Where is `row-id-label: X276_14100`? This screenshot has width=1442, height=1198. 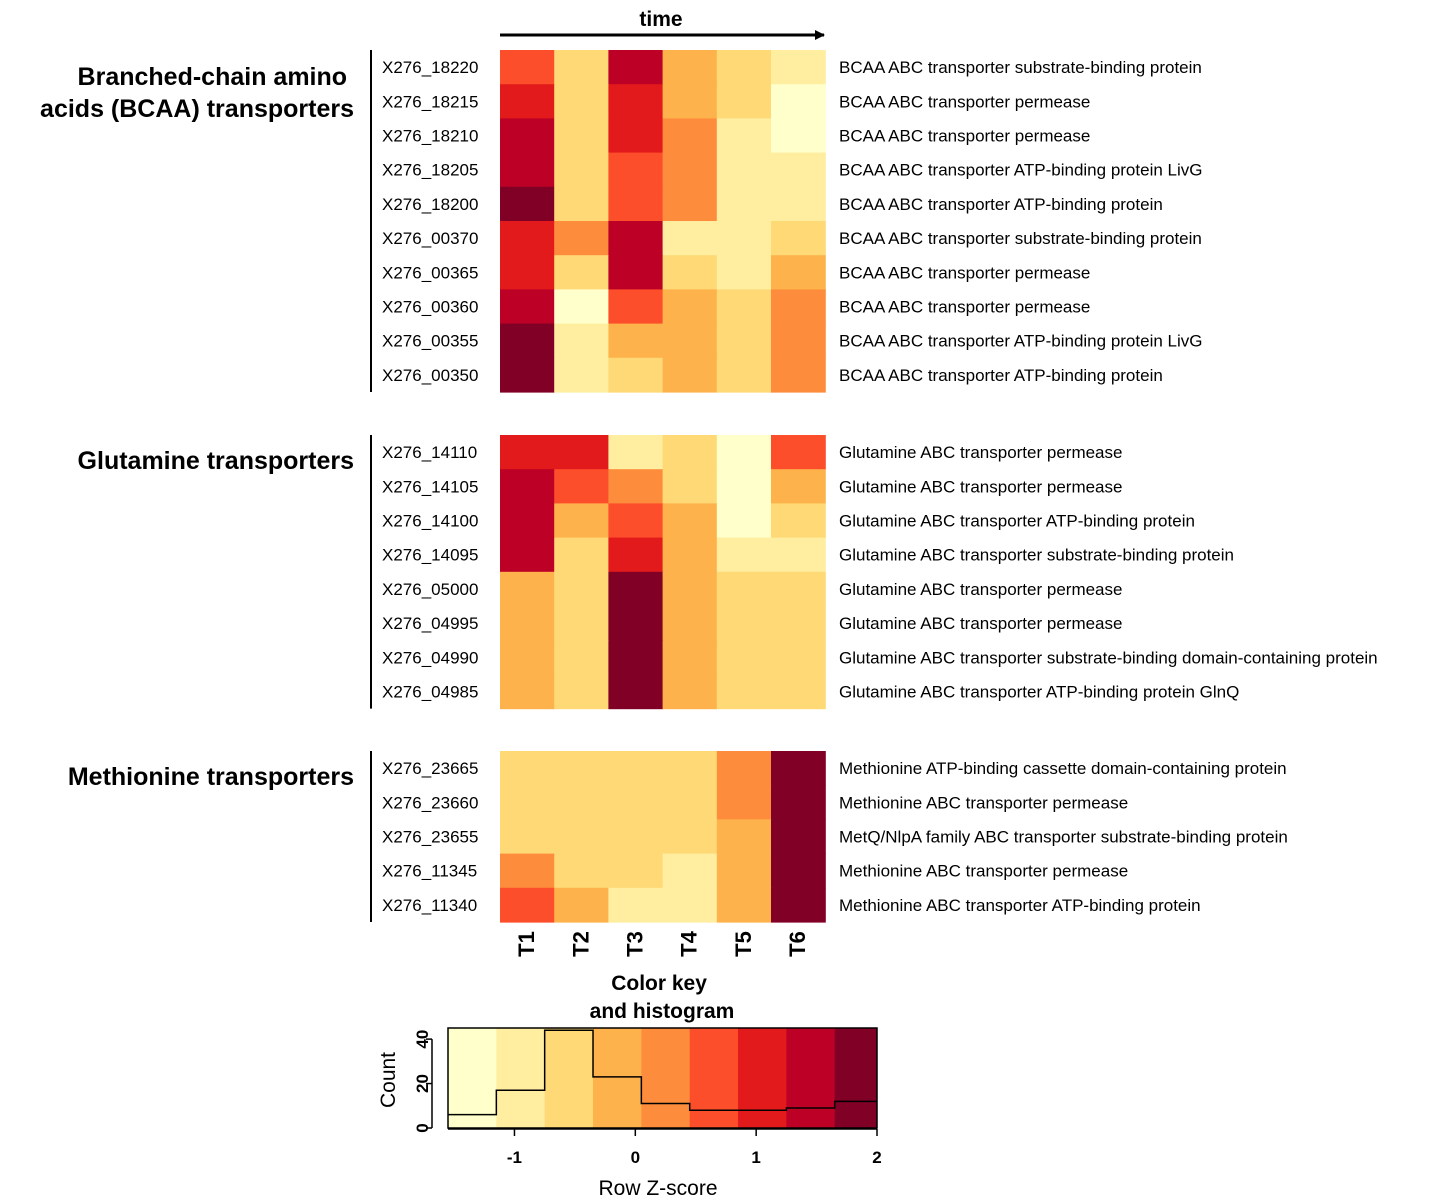 row-id-label: X276_14100 is located at coordinates (430, 521).